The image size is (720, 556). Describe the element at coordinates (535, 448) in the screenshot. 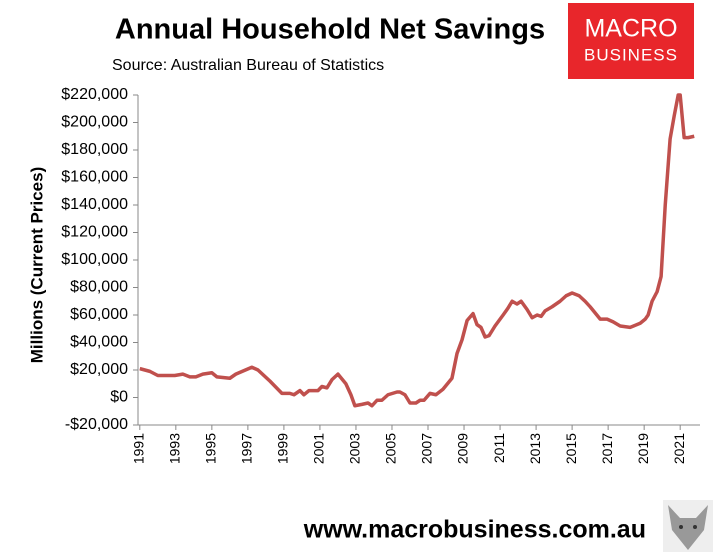

I see `x-tick-label: 2013` at that location.